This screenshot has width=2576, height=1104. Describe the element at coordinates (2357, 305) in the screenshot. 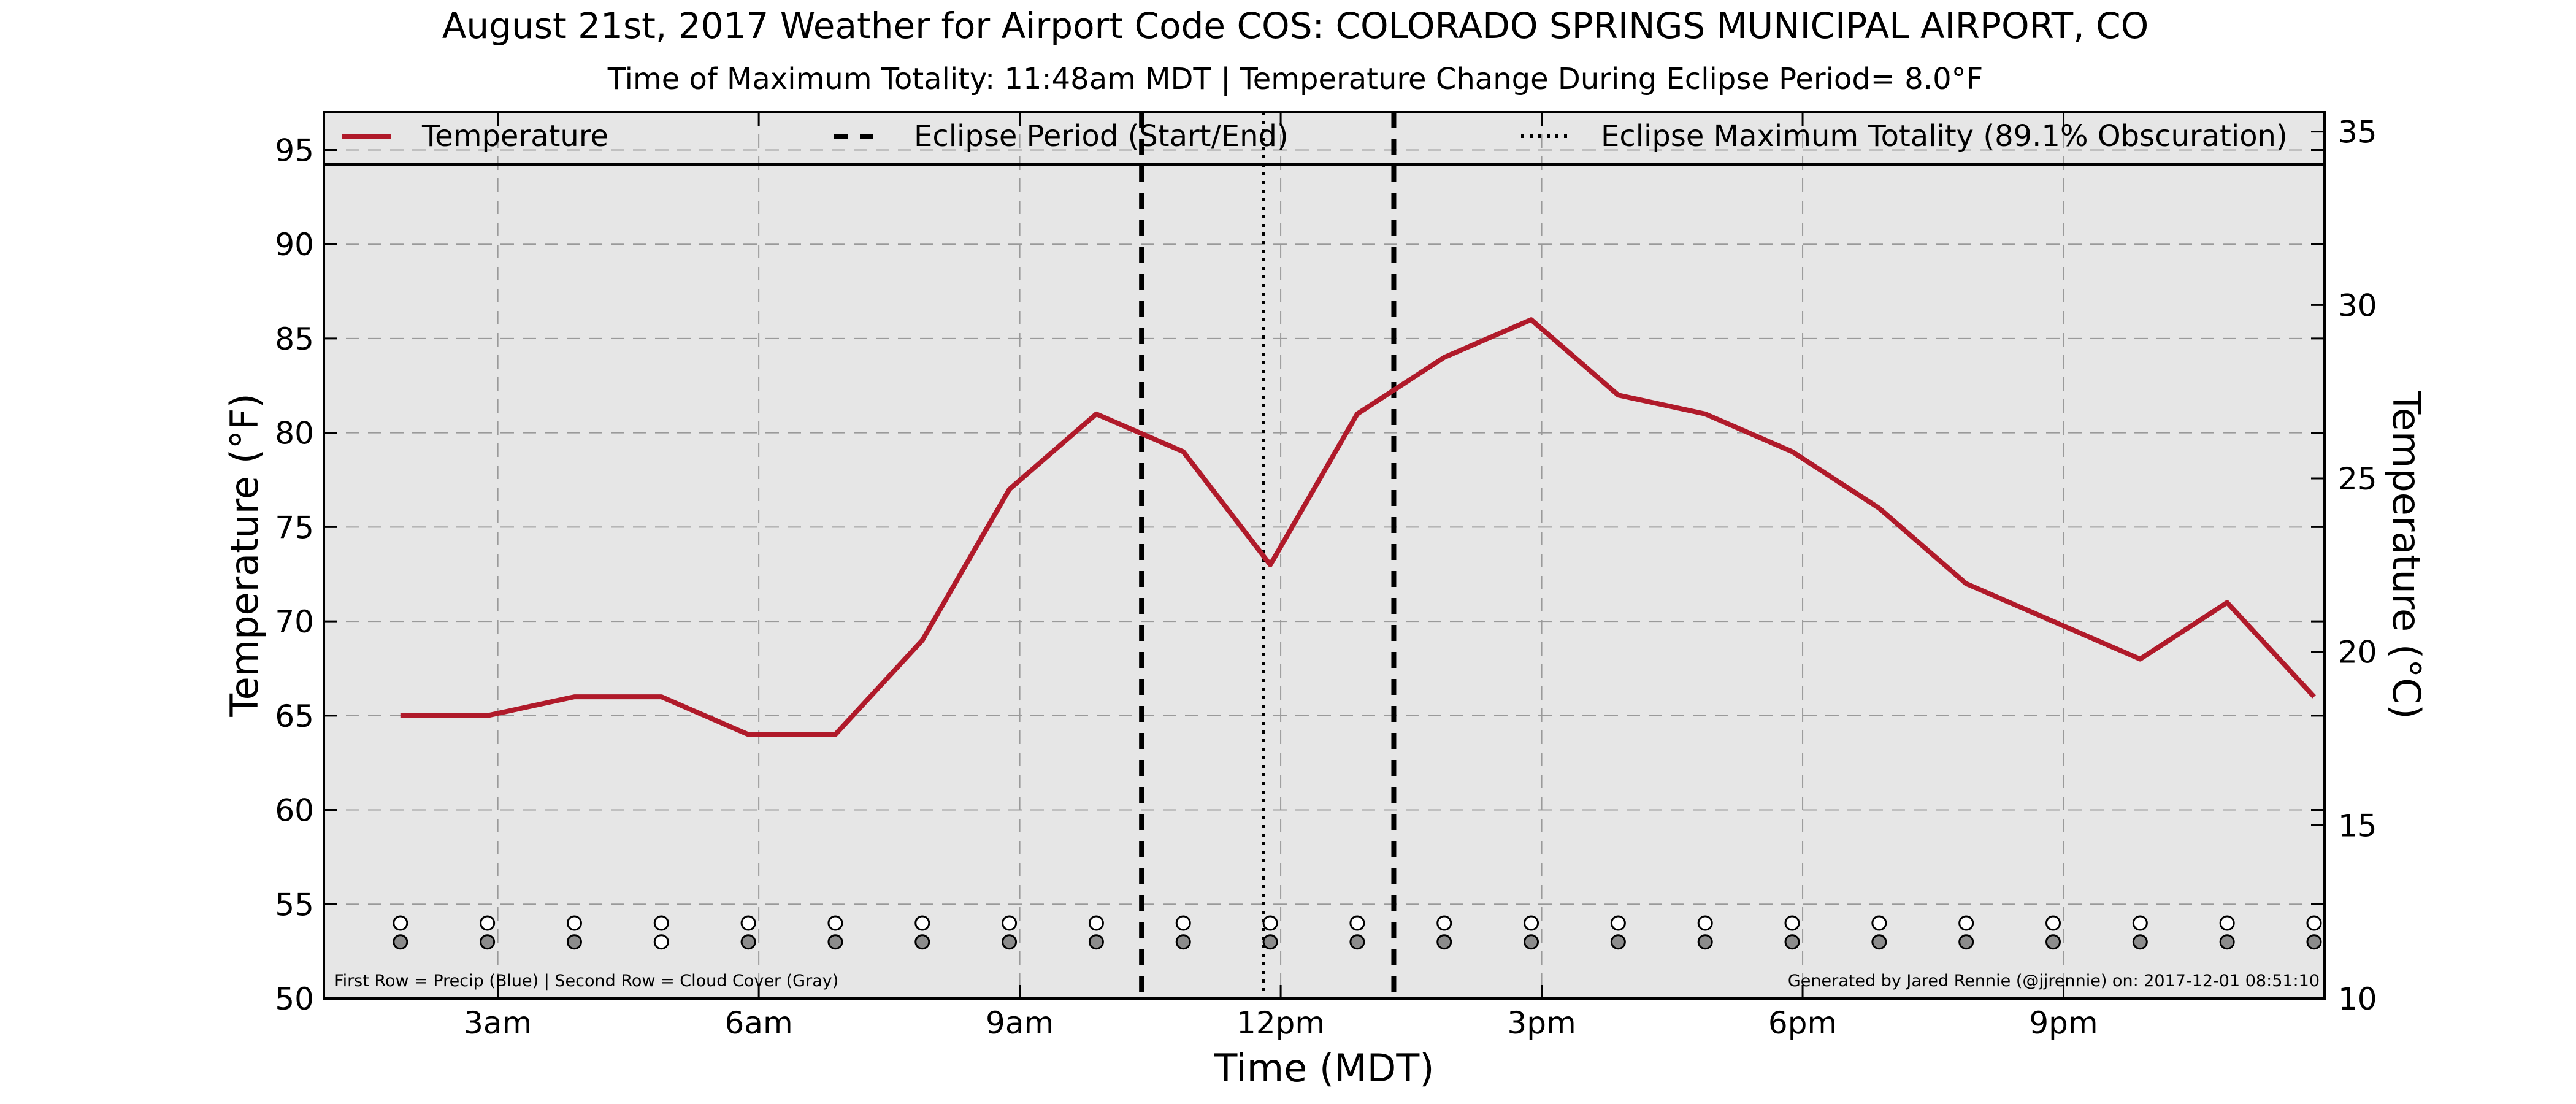

I see `y-right-tick-label: 30` at that location.